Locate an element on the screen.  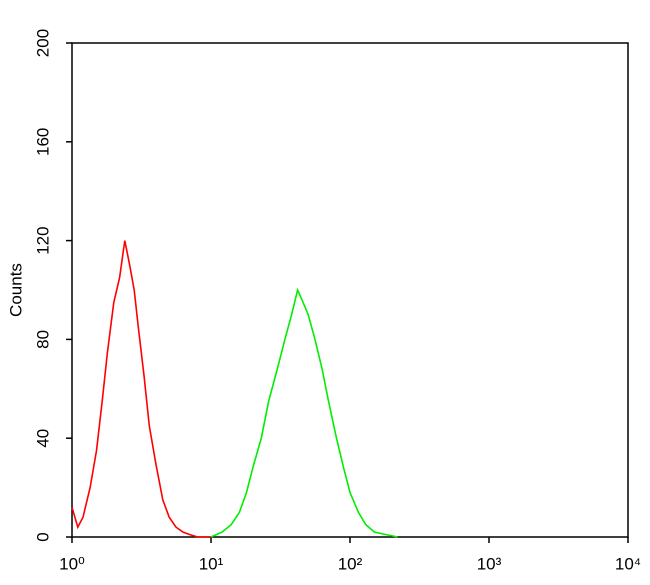
y-tick-label: 0 is located at coordinates (42, 536).